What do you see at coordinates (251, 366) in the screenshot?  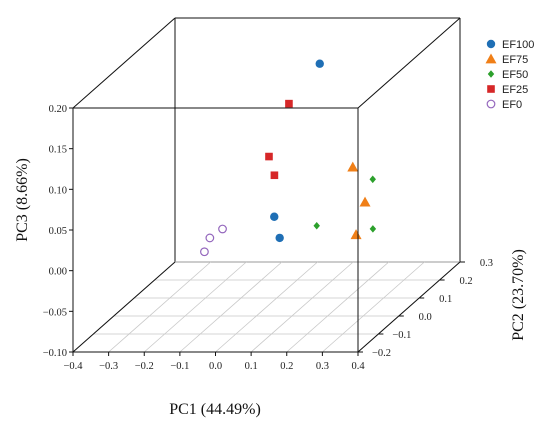 I see `x-tick-label: 0.1` at bounding box center [251, 366].